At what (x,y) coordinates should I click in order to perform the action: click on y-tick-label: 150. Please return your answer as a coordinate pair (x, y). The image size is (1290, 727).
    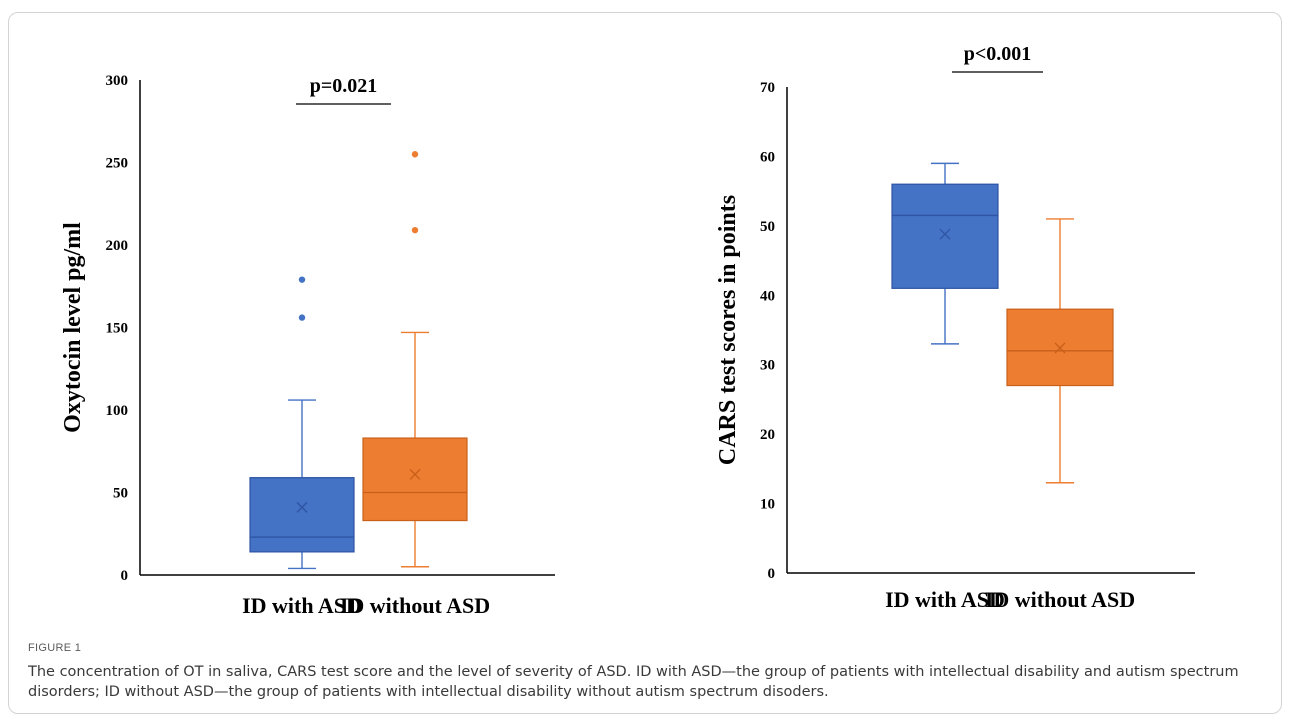
    Looking at the image, I should click on (117, 329).